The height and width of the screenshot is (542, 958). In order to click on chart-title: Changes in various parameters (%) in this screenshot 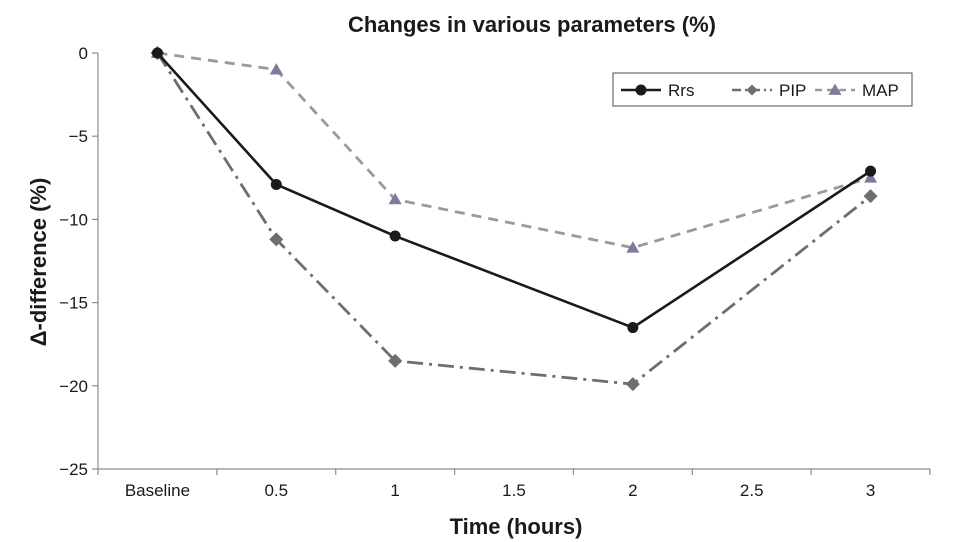, I will do `click(532, 24)`.